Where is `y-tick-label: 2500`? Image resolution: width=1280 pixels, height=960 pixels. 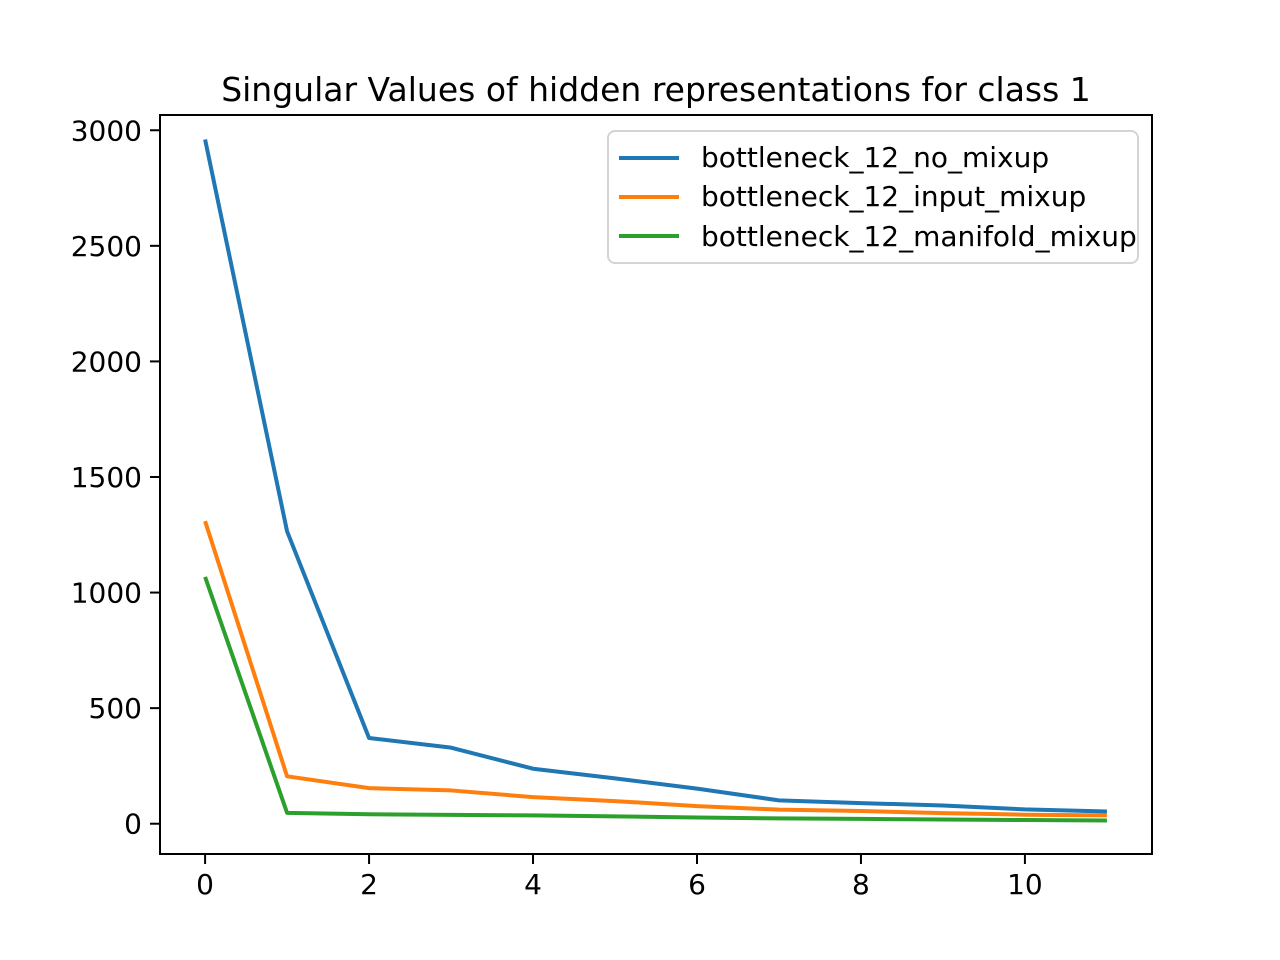
y-tick-label: 2500 is located at coordinates (106, 246).